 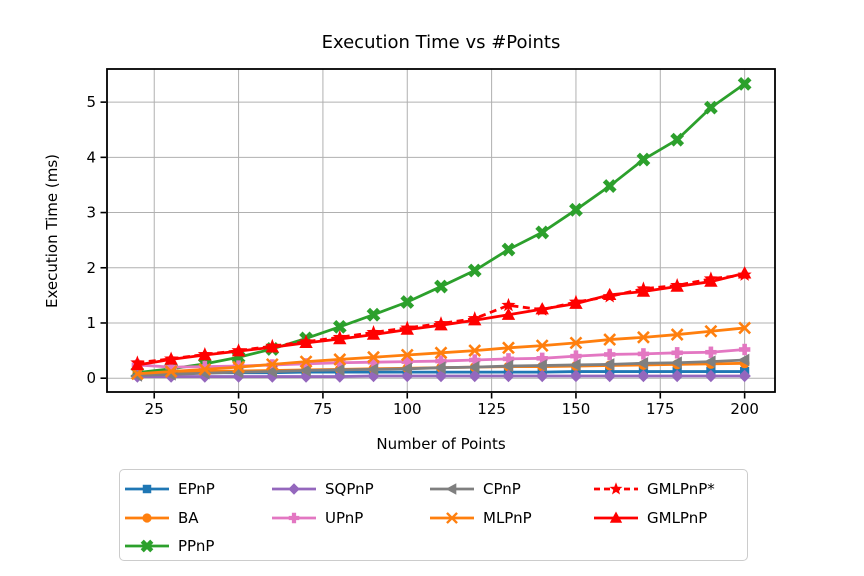 I want to click on x-tick-label: 50, so click(x=238, y=409).